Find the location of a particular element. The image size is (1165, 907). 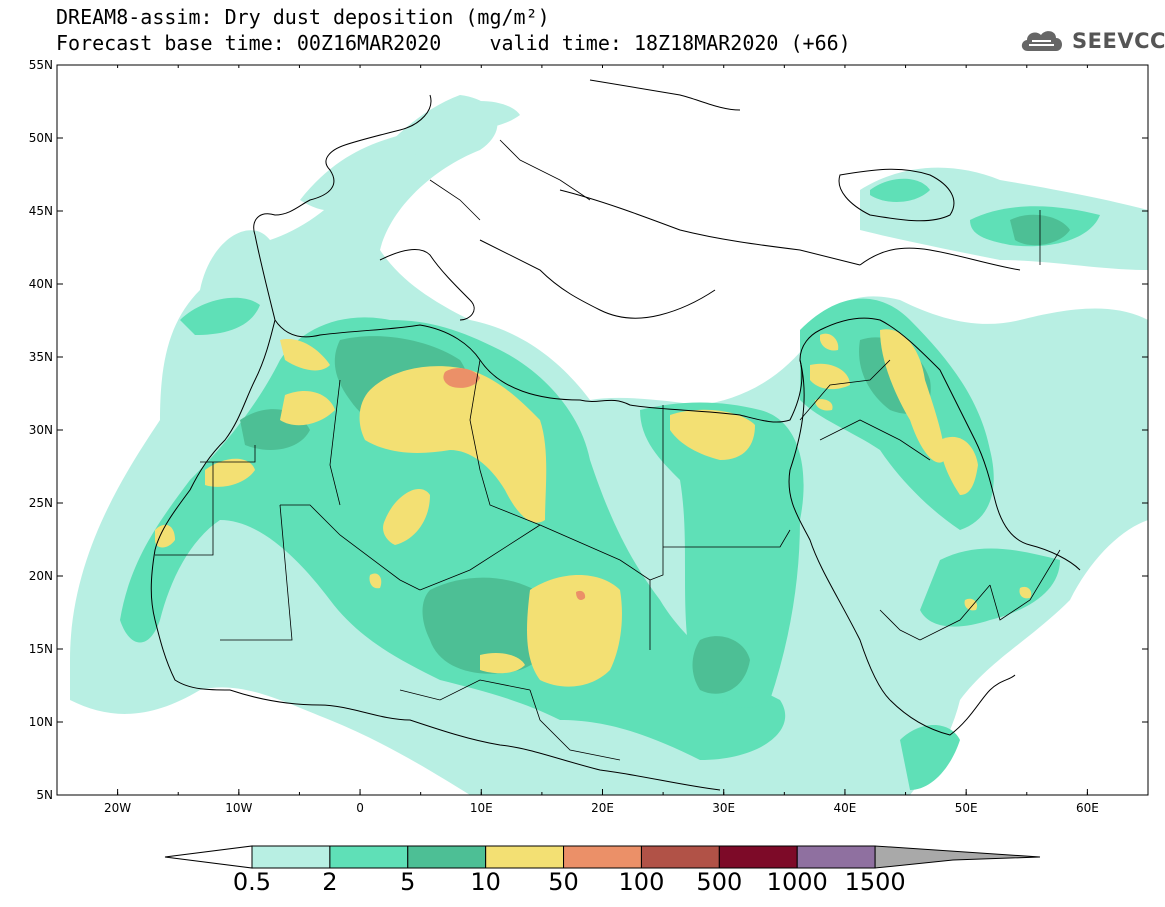

lat-tick-label: 45N is located at coordinates (41, 211).